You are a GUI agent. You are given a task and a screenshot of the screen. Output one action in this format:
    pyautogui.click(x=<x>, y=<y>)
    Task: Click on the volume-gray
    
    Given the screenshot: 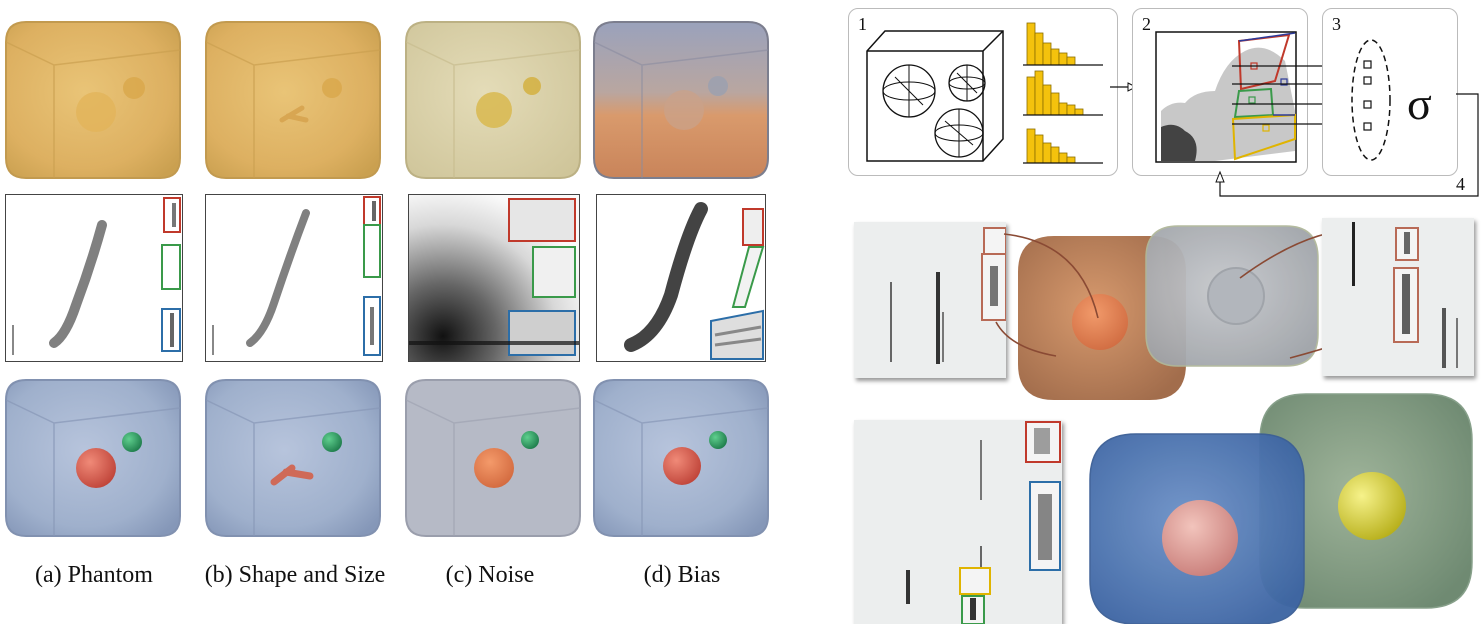 What is the action you would take?
    pyautogui.click(x=1232, y=296)
    